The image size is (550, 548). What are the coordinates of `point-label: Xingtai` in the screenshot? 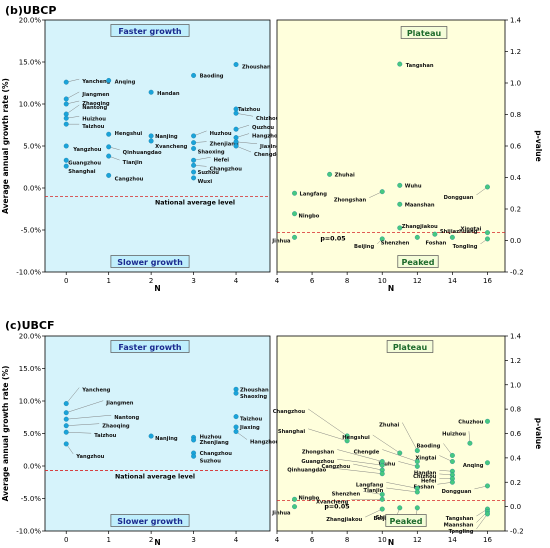 It's located at (471, 230).